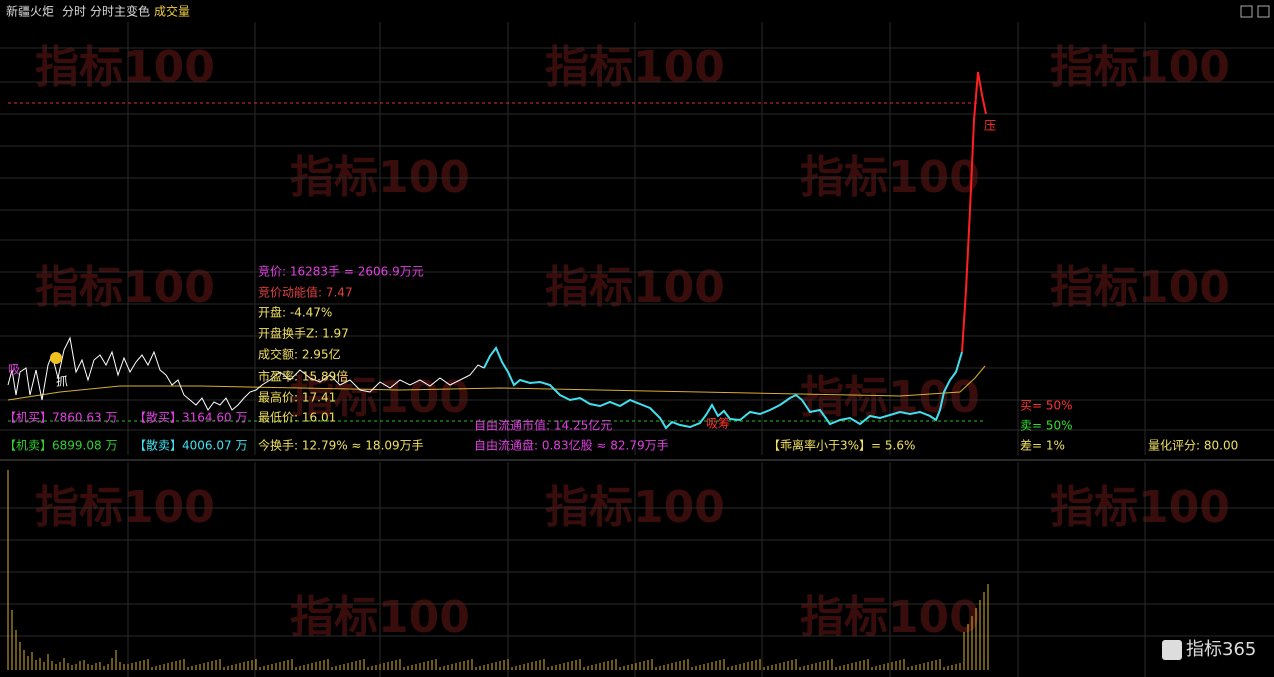 This screenshot has width=1274, height=677. I want to click on price-line-up, so click(723, 388).